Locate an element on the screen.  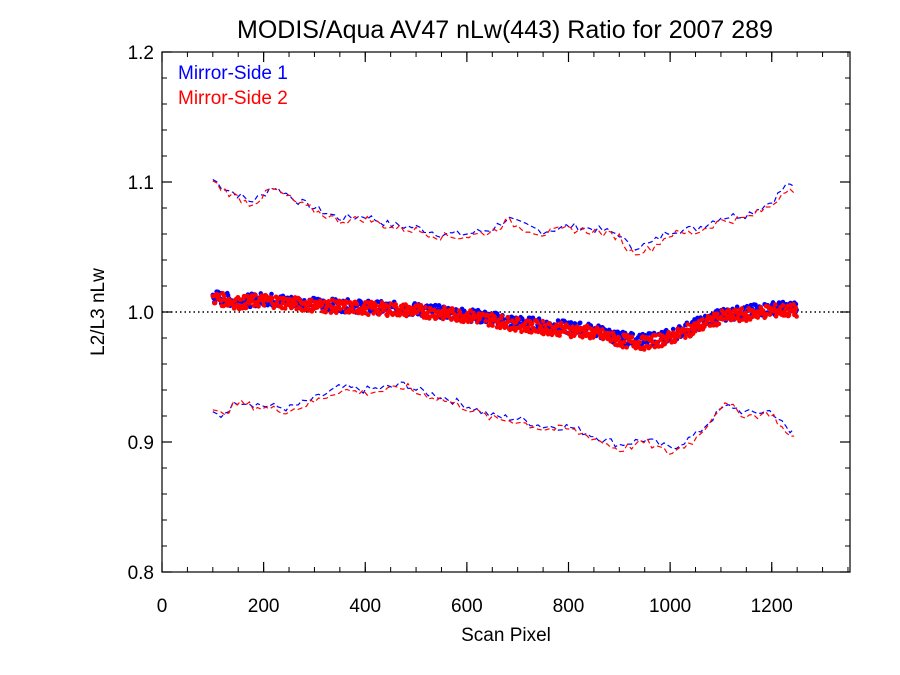
legend: Mirror-Side 1 Mirror-Side 2 is located at coordinates (233, 86).